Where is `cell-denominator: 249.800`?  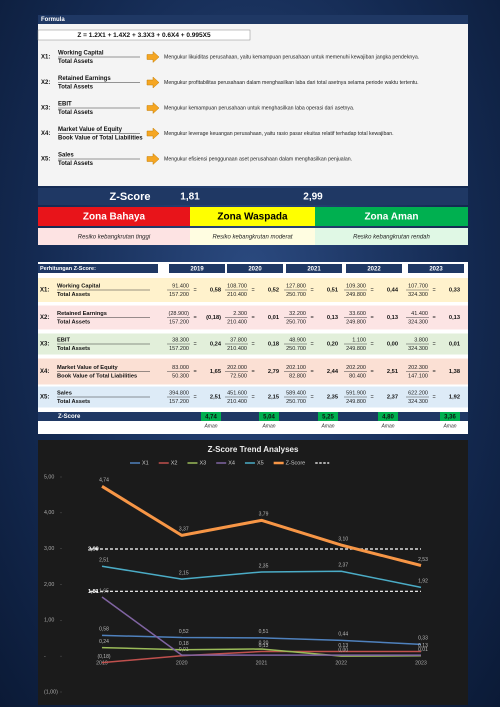 cell-denominator: 249.800 is located at coordinates (356, 295).